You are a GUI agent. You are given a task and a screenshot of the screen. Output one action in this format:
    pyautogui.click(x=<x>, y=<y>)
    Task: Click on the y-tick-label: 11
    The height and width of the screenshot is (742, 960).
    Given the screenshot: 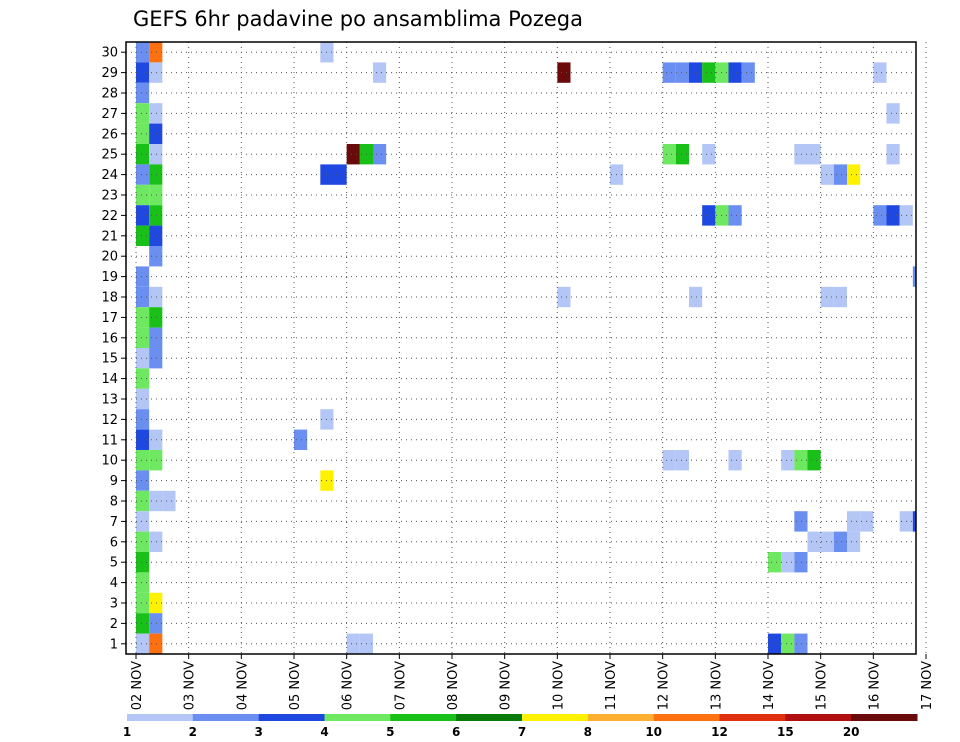 What is the action you would take?
    pyautogui.click(x=109, y=440)
    